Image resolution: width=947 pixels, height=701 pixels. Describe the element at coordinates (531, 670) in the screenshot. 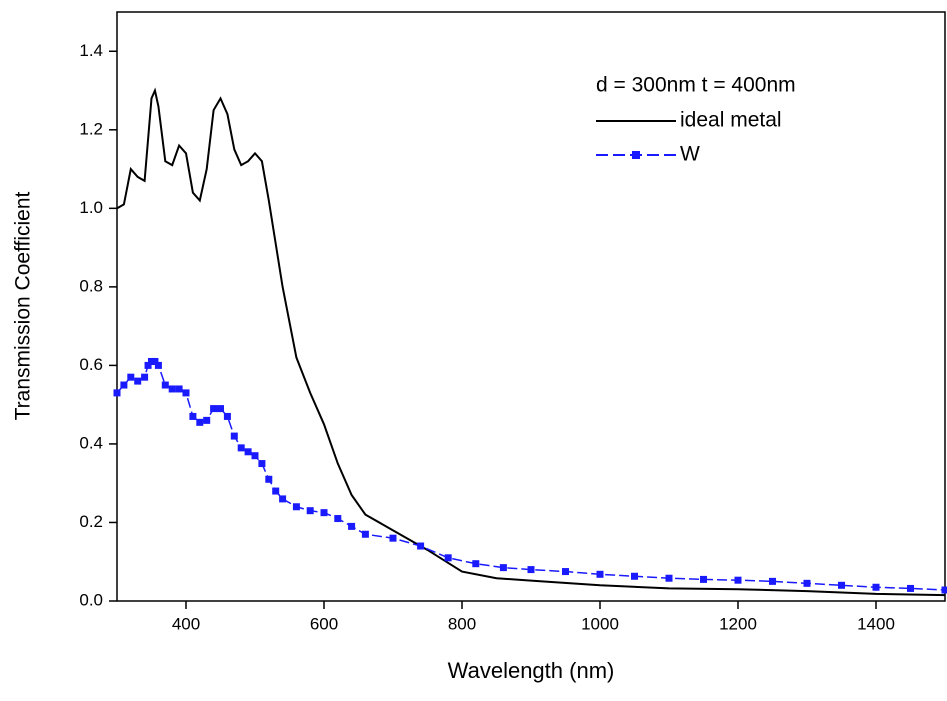

I see `x-axis-label: Wavelength (nm)` at that location.